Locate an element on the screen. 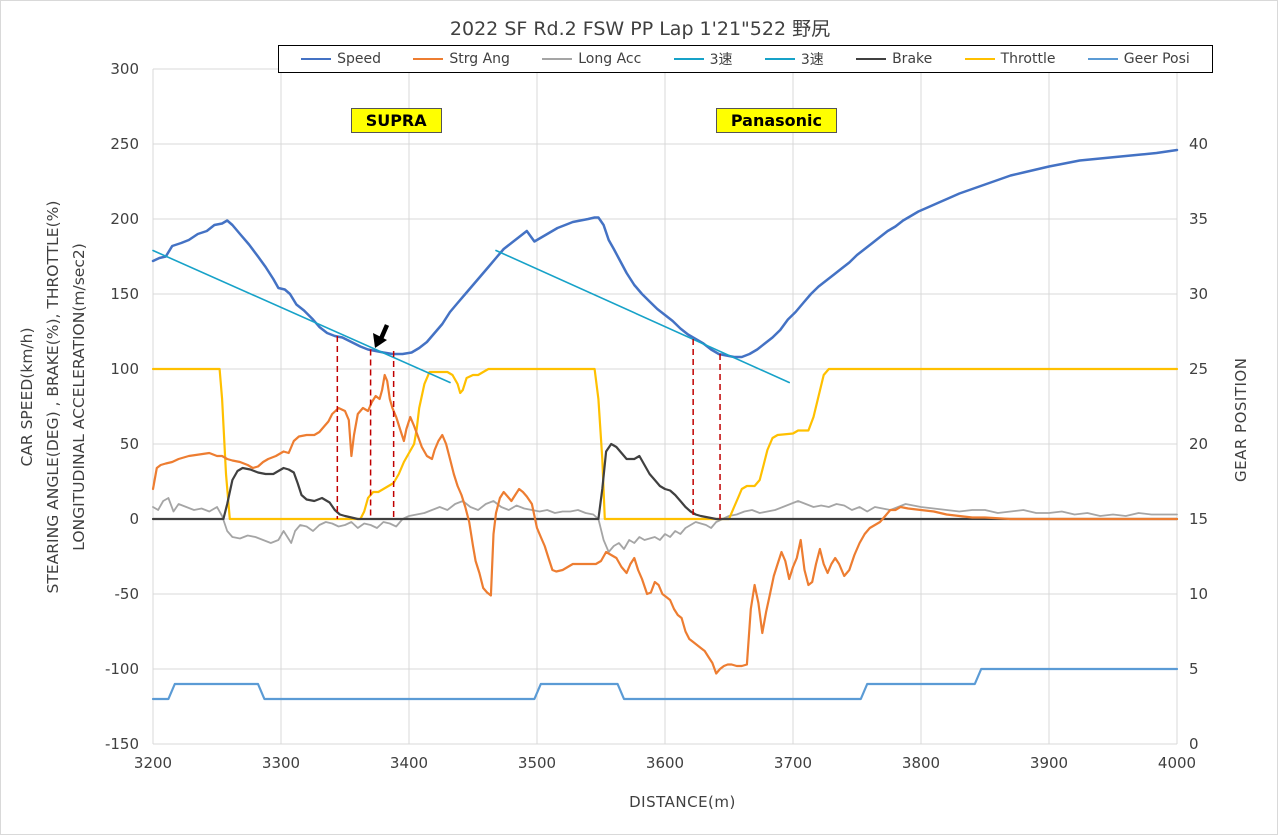  x-tick-label: 3700 is located at coordinates (793, 763).